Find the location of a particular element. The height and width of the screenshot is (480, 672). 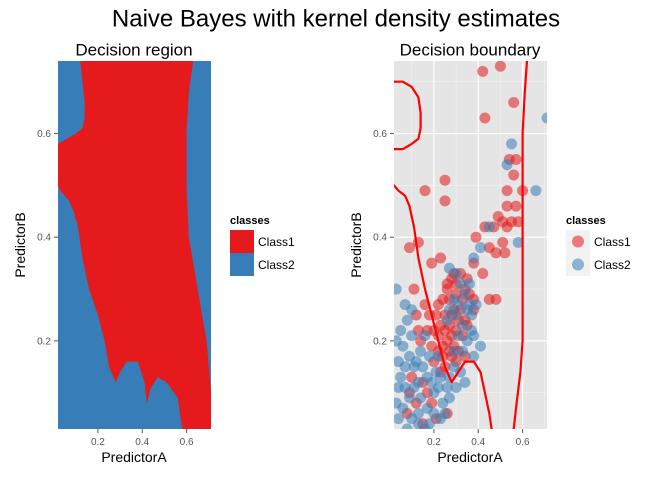

region-legend-label-class2: Class2 is located at coordinates (276, 265).